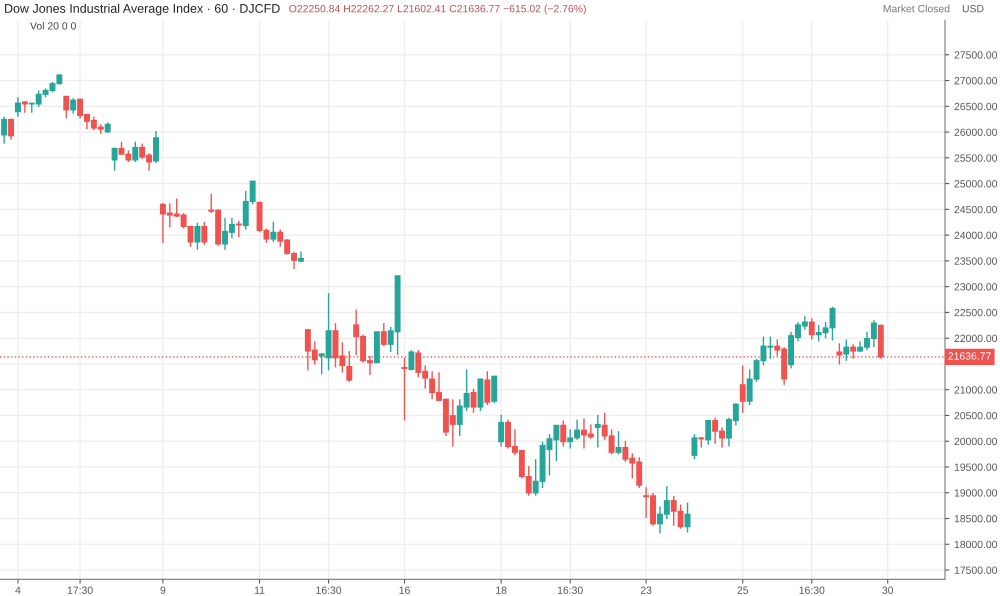  I want to click on x-tick-label: 18, so click(501, 590).